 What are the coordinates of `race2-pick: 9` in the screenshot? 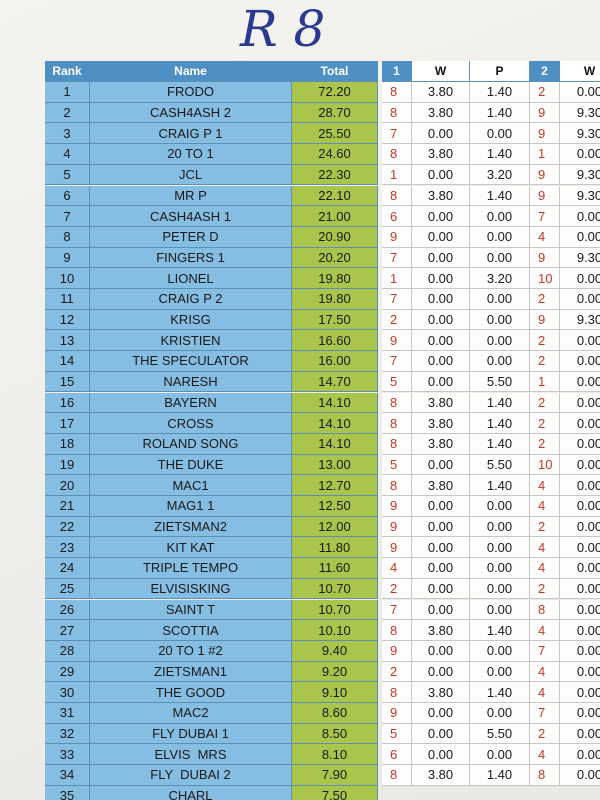 It's located at (545, 196).